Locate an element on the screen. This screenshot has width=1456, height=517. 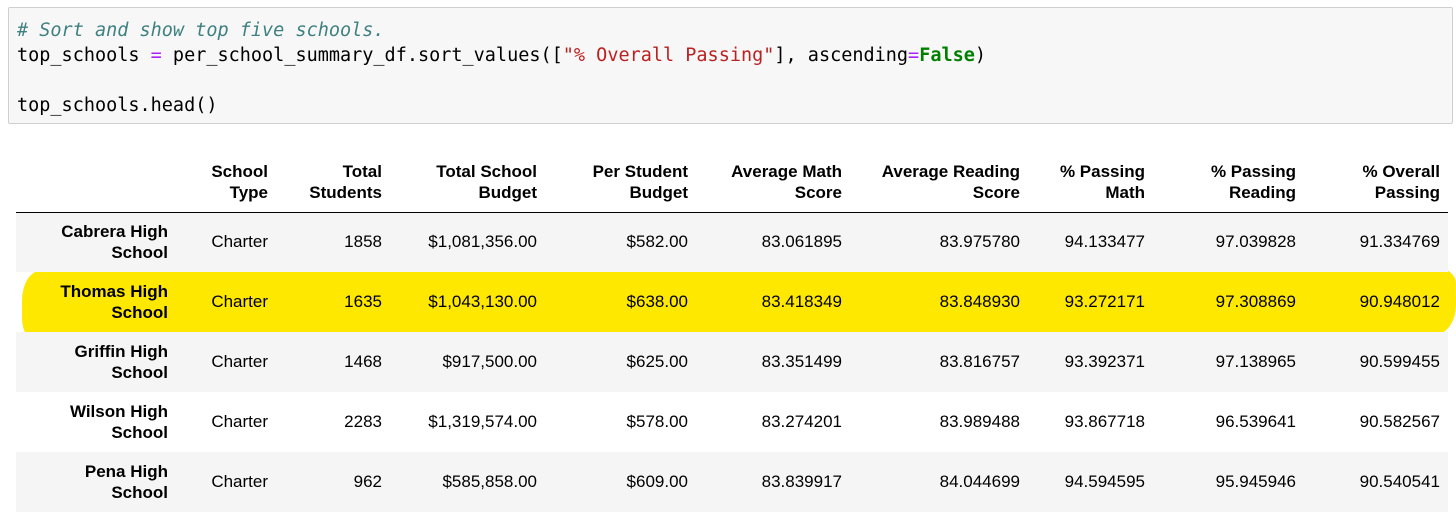
table-cell: $638.00 is located at coordinates (657, 301).